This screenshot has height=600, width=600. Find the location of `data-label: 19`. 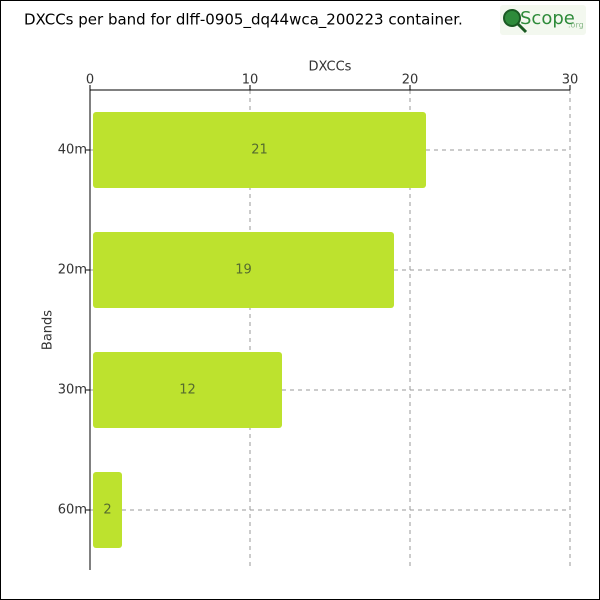

data-label: 19 is located at coordinates (243, 270).